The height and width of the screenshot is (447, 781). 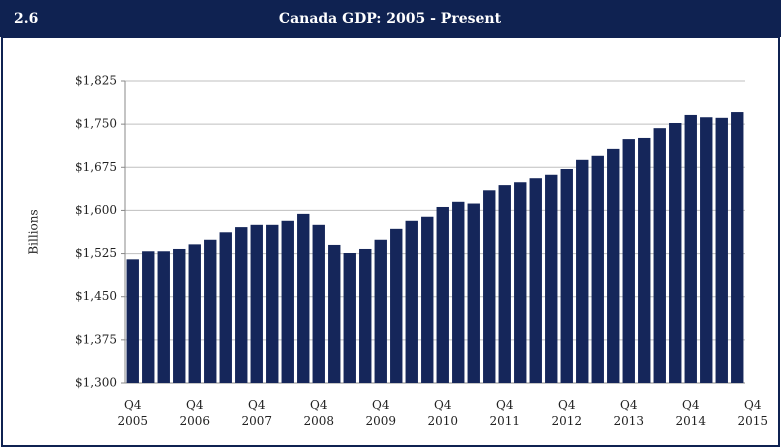 I want to click on y-tick-label: $1,525, so click(x=96, y=253).